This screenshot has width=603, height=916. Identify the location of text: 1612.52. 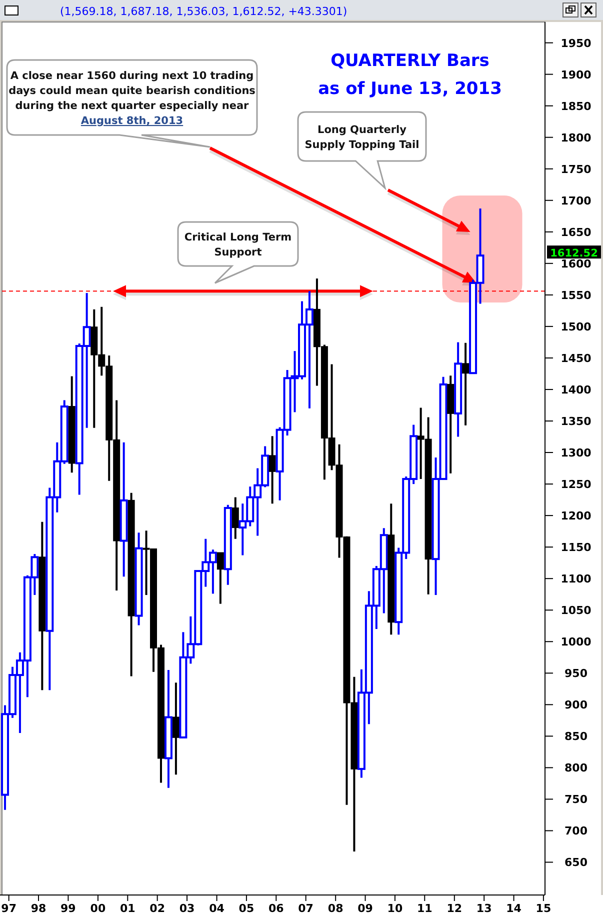
(574, 254).